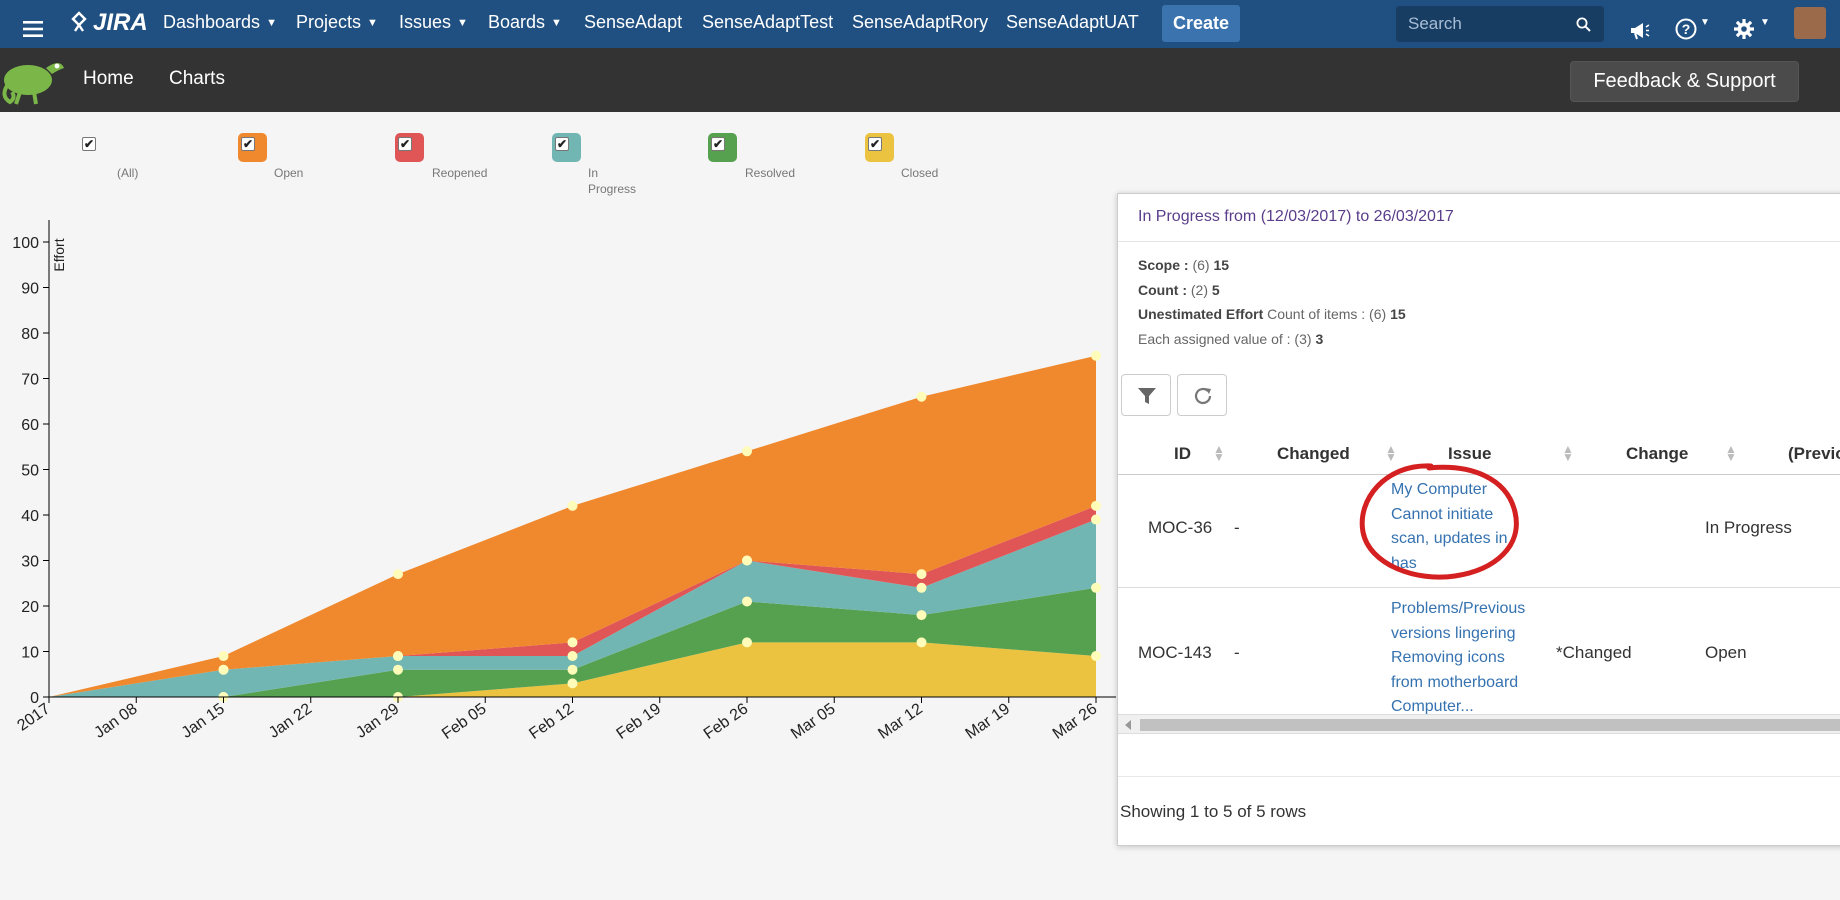 The height and width of the screenshot is (900, 1840). I want to click on horizontal-scrollbar, so click(1479, 724).